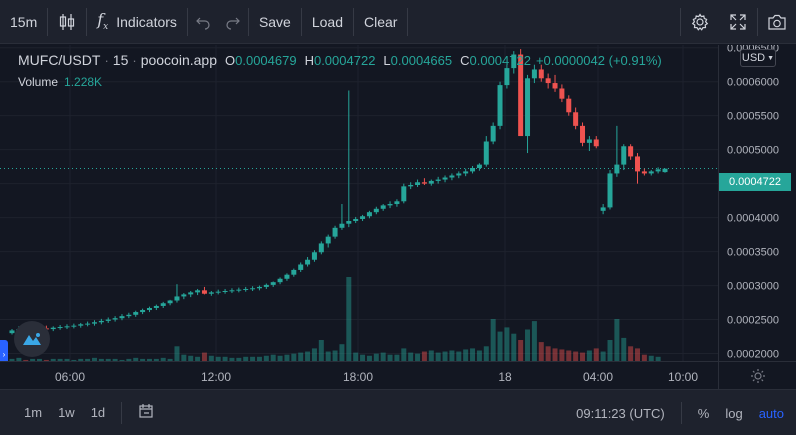 The width and height of the screenshot is (796, 435). Describe the element at coordinates (4, 354) in the screenshot. I see `expand-panel-handle: ›` at that location.